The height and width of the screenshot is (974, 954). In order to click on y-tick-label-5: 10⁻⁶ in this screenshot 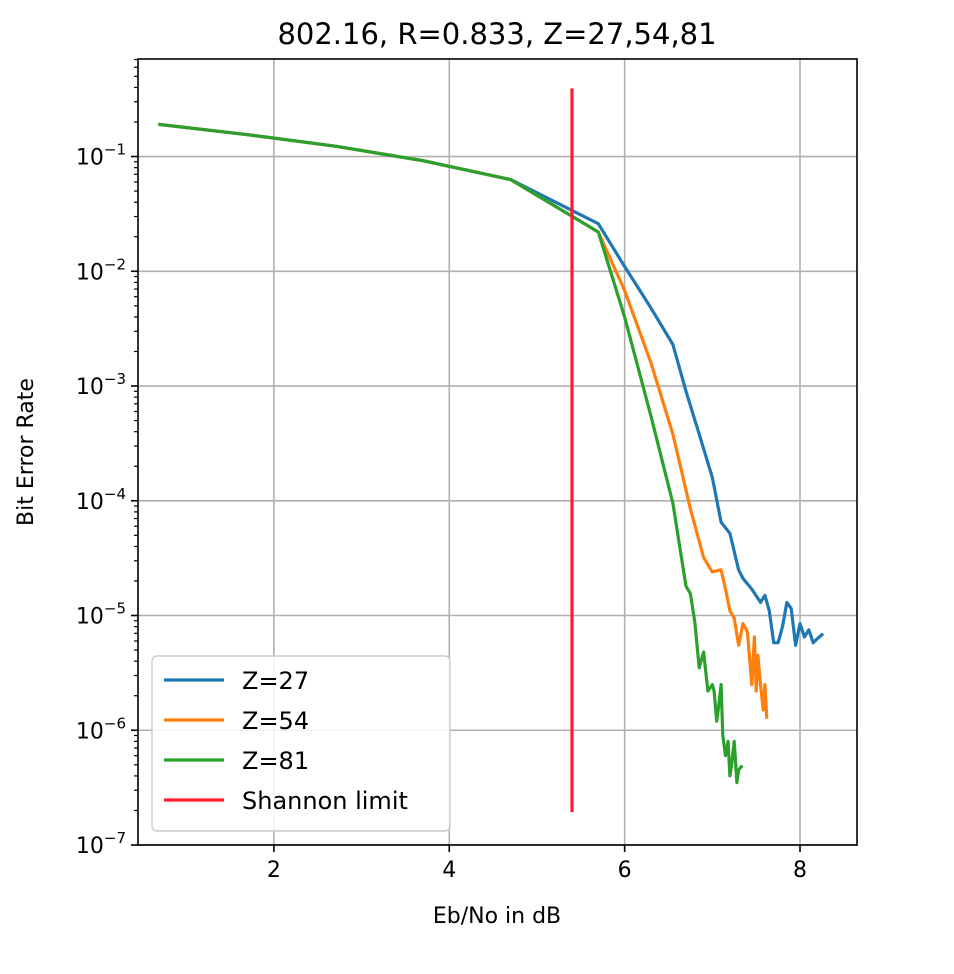, I will do `click(101, 729)`.